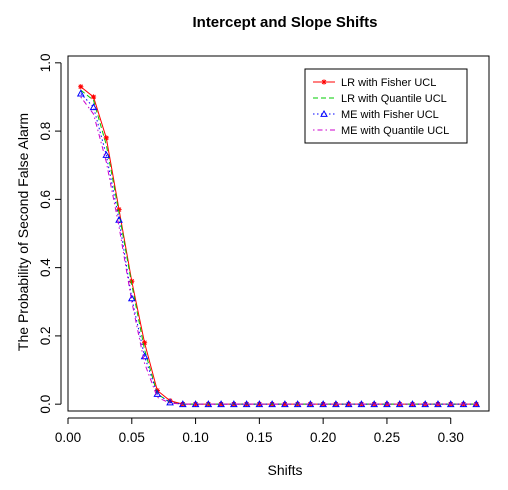 The width and height of the screenshot is (508, 490). What do you see at coordinates (45, 131) in the screenshot?
I see `y-tick-label: 0.8` at bounding box center [45, 131].